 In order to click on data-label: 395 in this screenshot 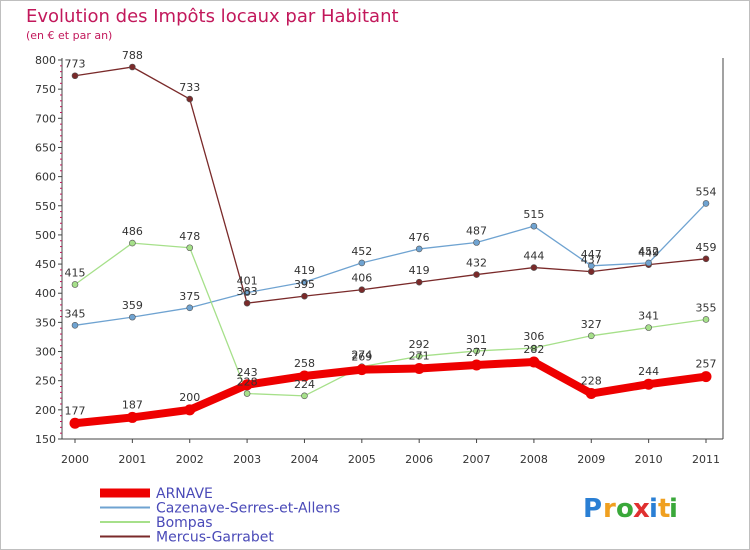, I will do `click(304, 284)`.